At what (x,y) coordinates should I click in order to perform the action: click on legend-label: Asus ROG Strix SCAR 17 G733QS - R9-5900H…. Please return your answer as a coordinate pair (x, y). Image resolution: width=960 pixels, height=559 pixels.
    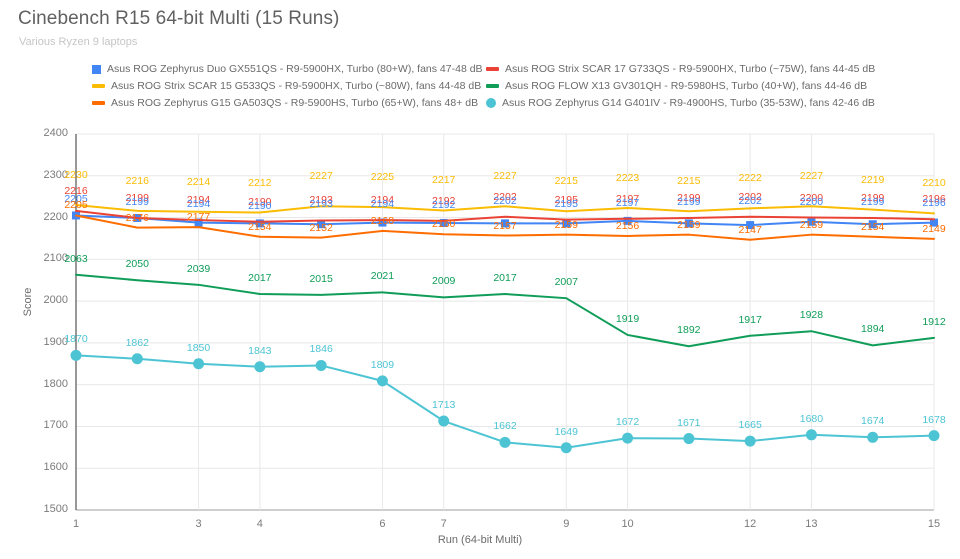
    Looking at the image, I should click on (690, 69).